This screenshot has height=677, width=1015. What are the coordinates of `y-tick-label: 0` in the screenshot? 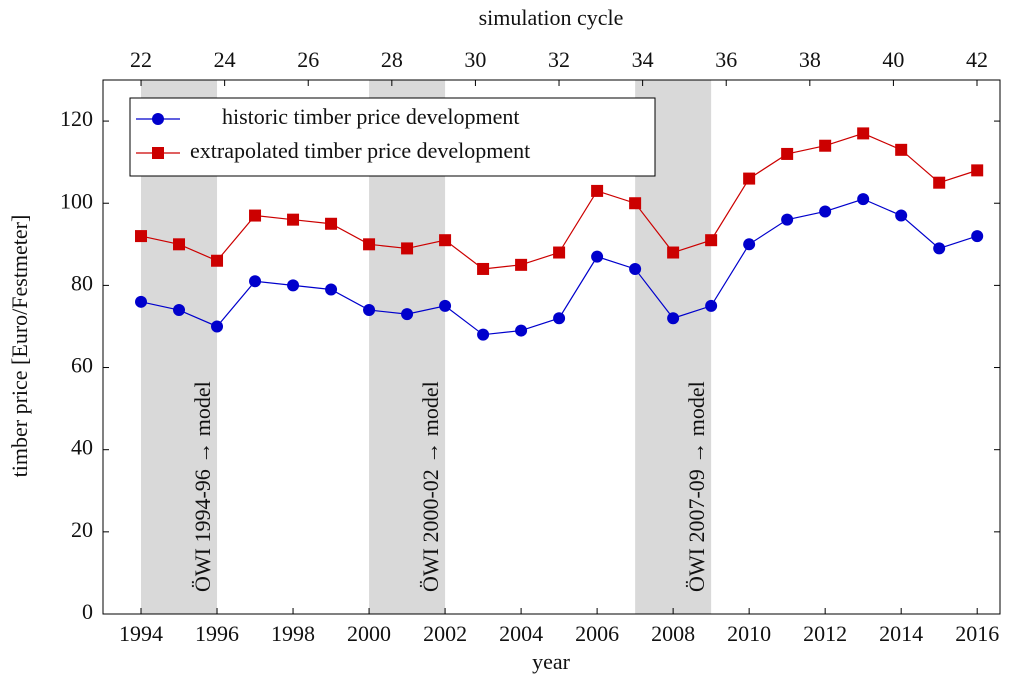 It's located at (87, 611).